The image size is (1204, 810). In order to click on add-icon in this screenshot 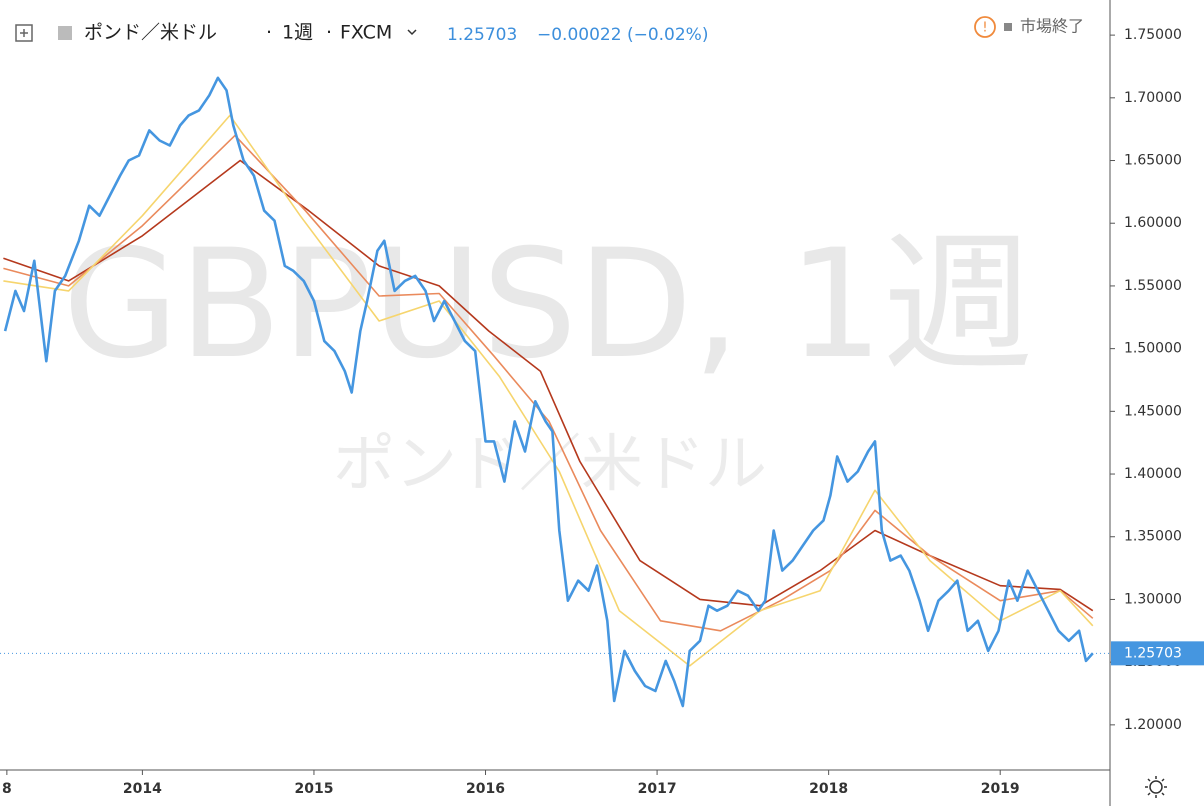, I will do `click(24, 33)`.